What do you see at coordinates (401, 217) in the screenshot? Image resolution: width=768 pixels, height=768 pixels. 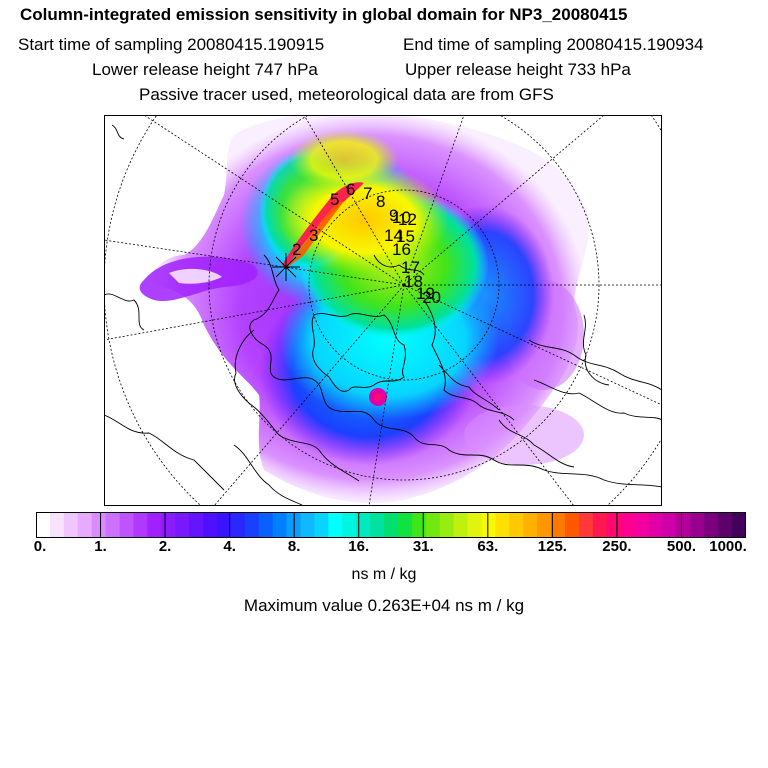 I see `trajectory-time-label: 10` at bounding box center [401, 217].